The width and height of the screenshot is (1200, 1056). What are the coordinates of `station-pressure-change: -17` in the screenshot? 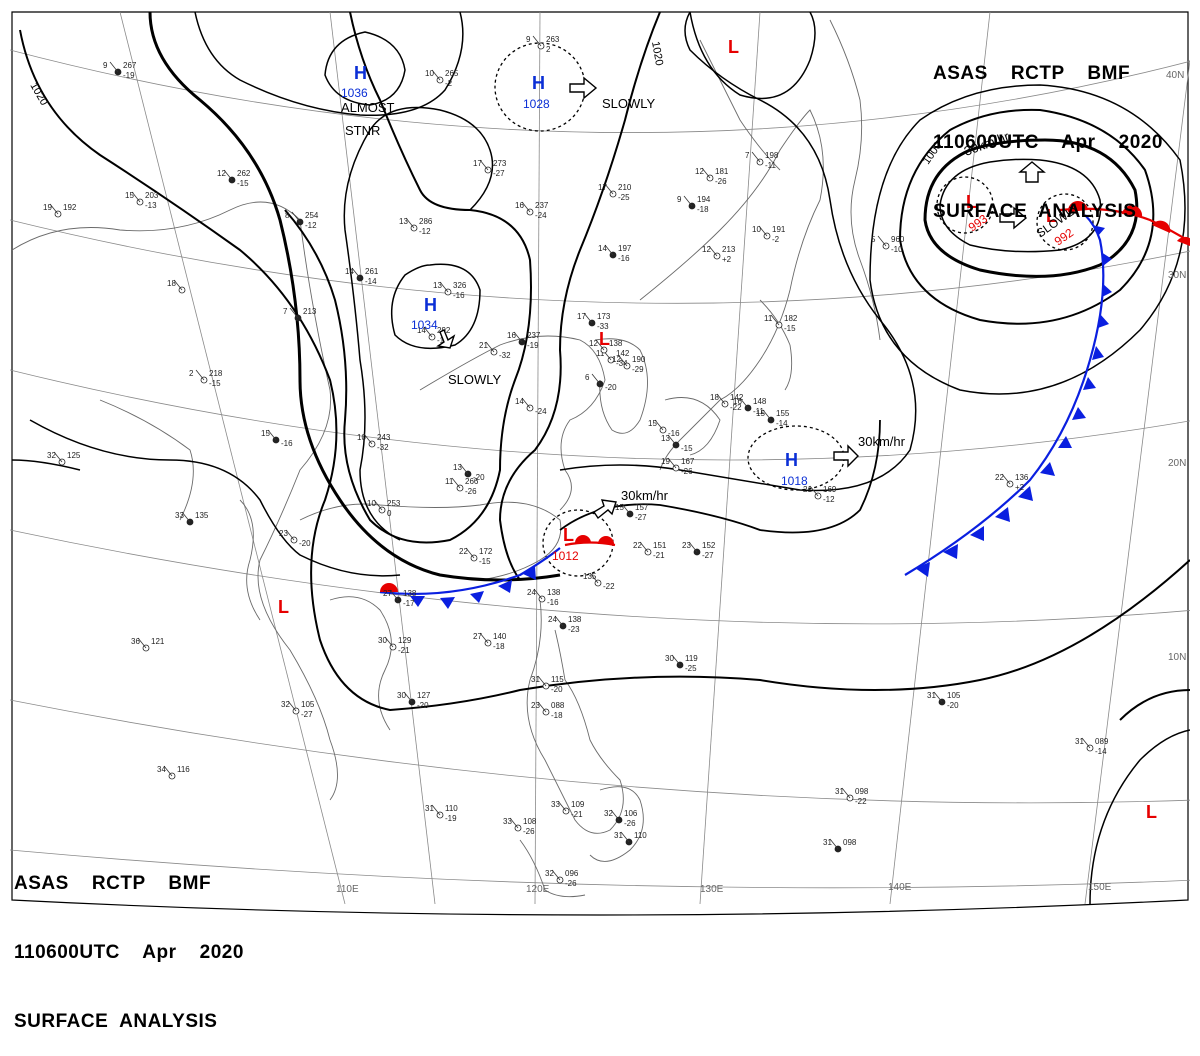 It's located at (409, 603).